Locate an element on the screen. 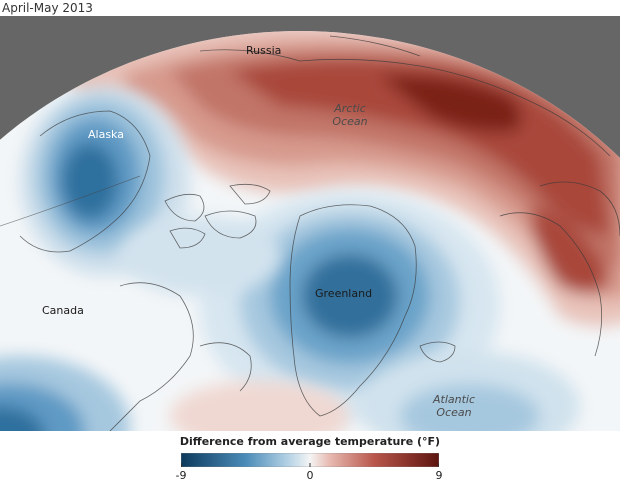 The width and height of the screenshot is (620, 483). legend-title: Difference from average temperature (°F) is located at coordinates (310, 441).